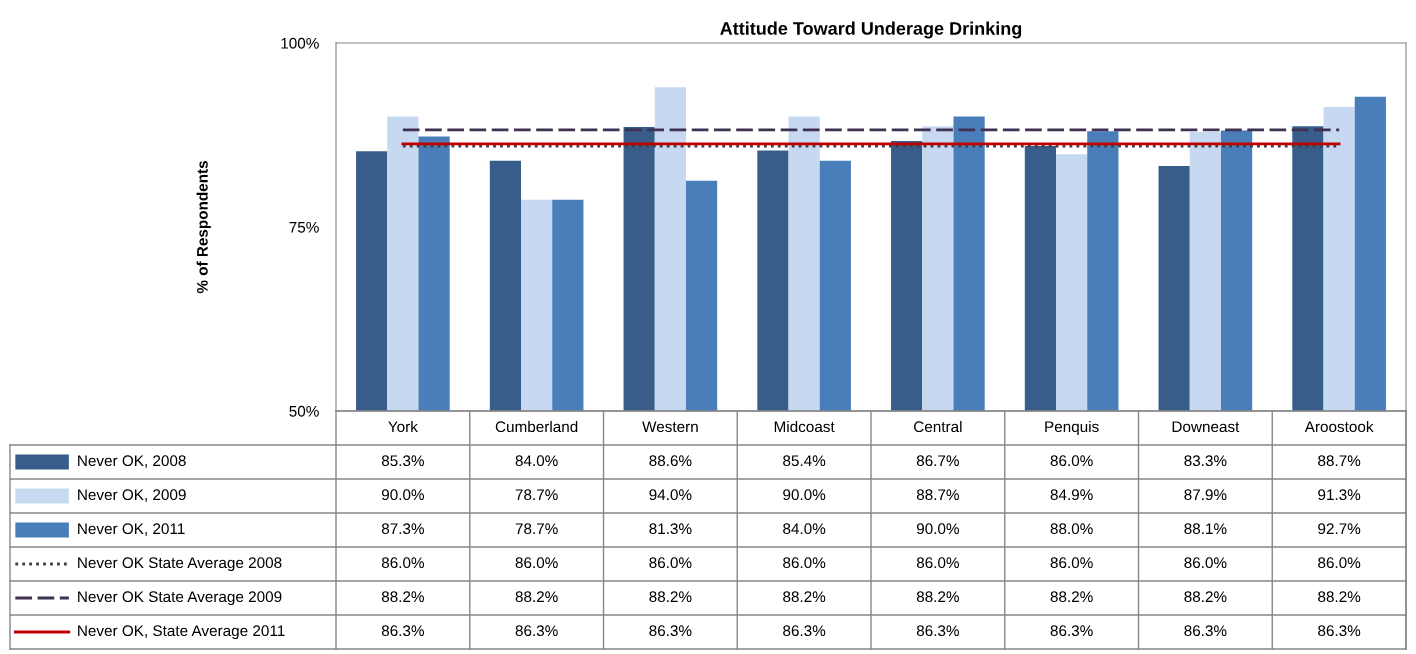 The image size is (1416, 654). What do you see at coordinates (1205, 495) in the screenshot?
I see `data-label: 87.9%` at bounding box center [1205, 495].